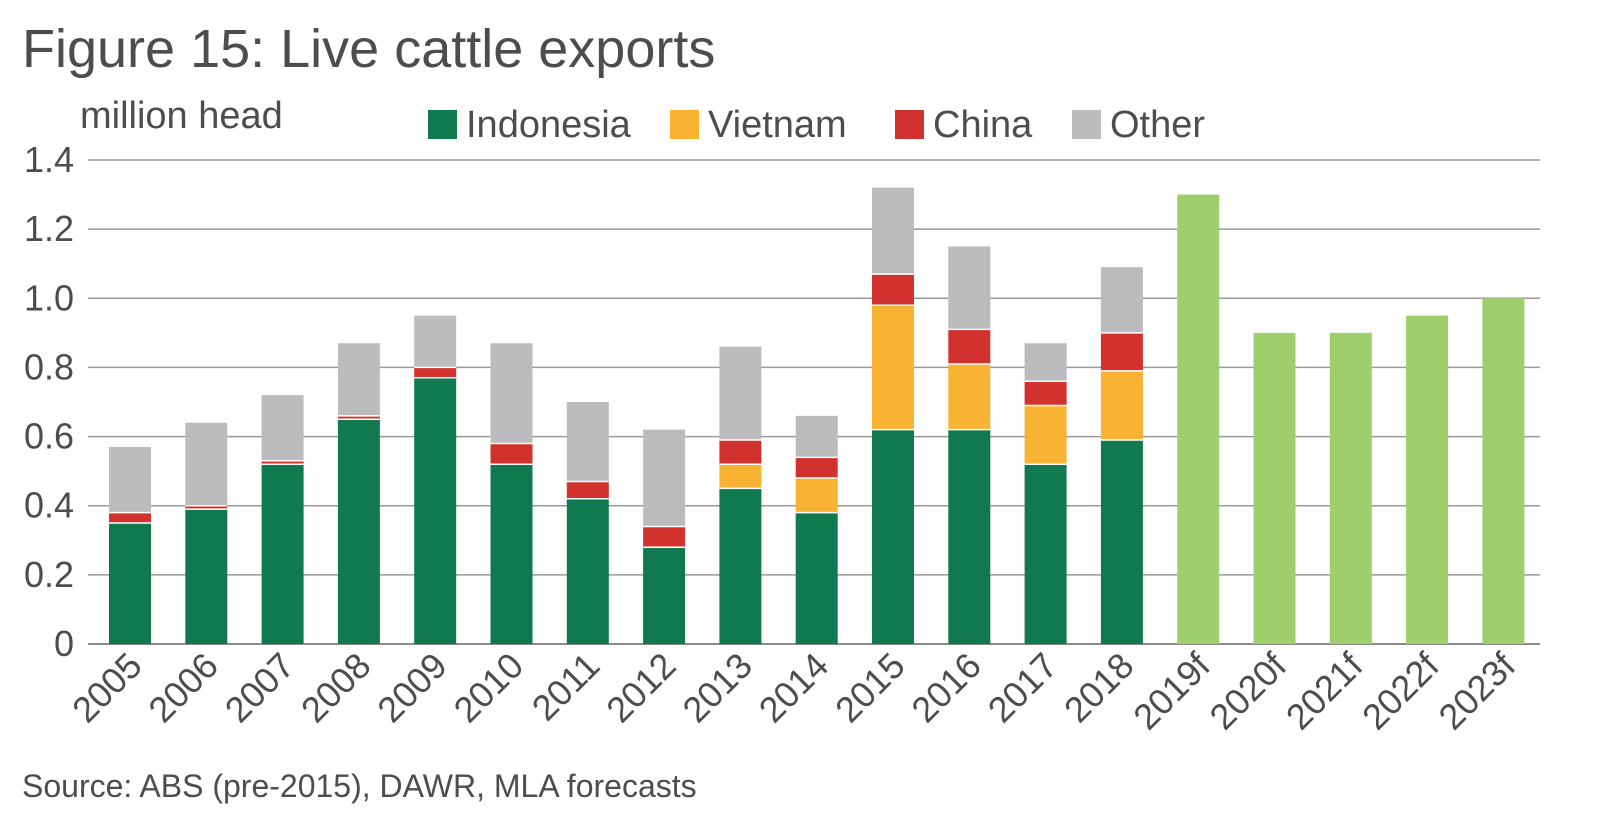 The width and height of the screenshot is (1598, 834). What do you see at coordinates (1023, 688) in the screenshot?
I see `x-tick-label: 2017` at bounding box center [1023, 688].